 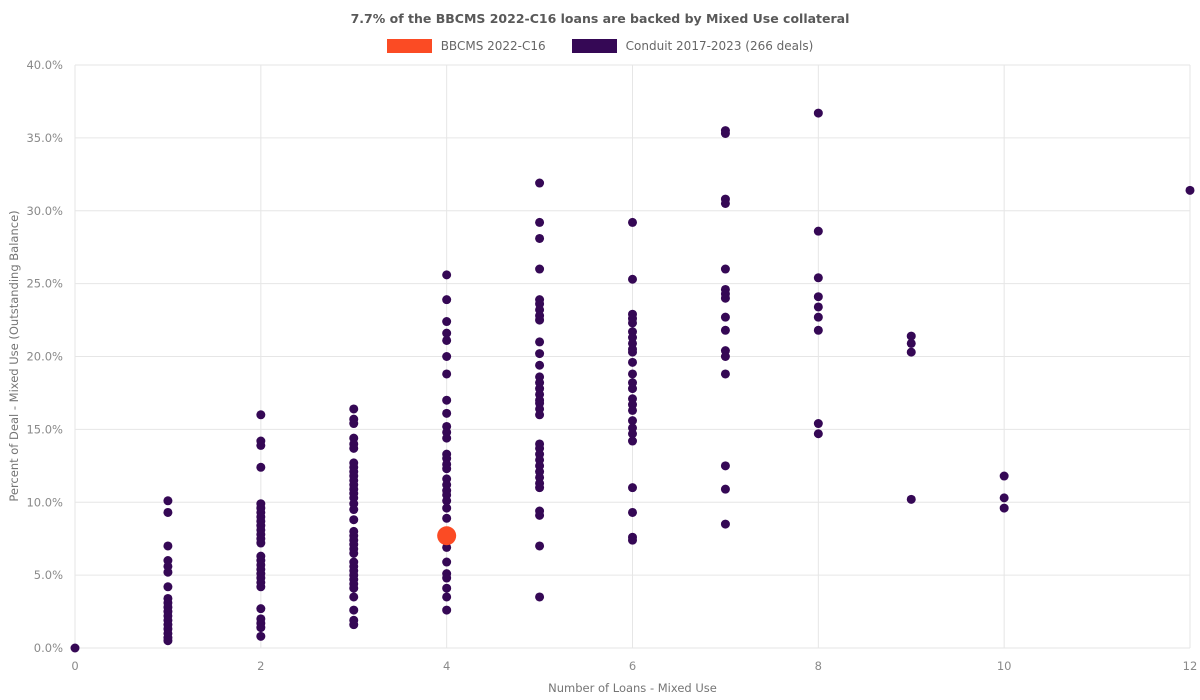 What do you see at coordinates (44, 284) in the screenshot?
I see `y-tick-label: 25.0%` at bounding box center [44, 284].